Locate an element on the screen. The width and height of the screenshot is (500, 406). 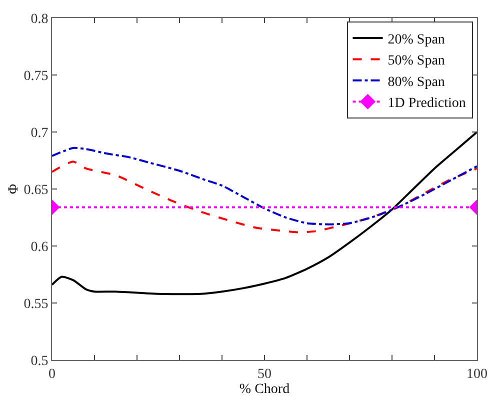
y-tick-label: 0.8 is located at coordinates (39, 19).